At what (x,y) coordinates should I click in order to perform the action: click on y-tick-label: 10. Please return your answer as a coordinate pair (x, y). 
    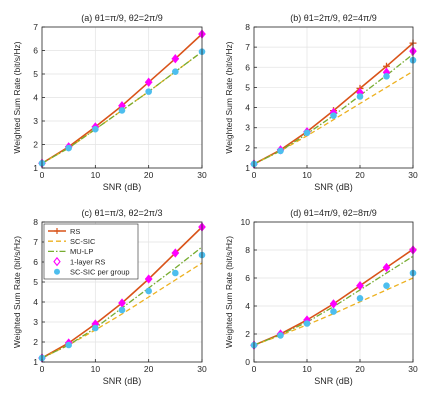
    Looking at the image, I should click on (246, 222).